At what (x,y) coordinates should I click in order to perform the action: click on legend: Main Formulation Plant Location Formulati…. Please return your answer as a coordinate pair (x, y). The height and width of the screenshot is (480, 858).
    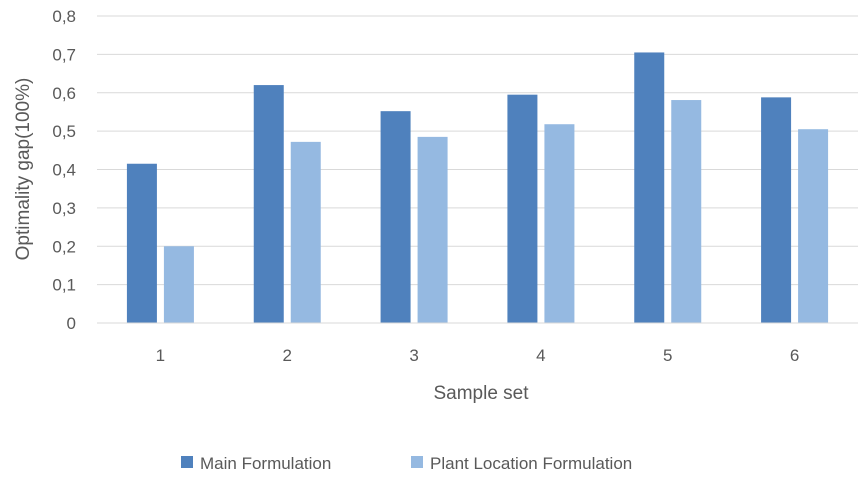
    Looking at the image, I should click on (406, 463).